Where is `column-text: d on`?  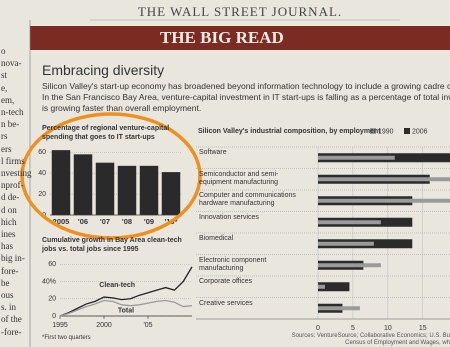
column-text: d on is located at coordinates (9, 209).